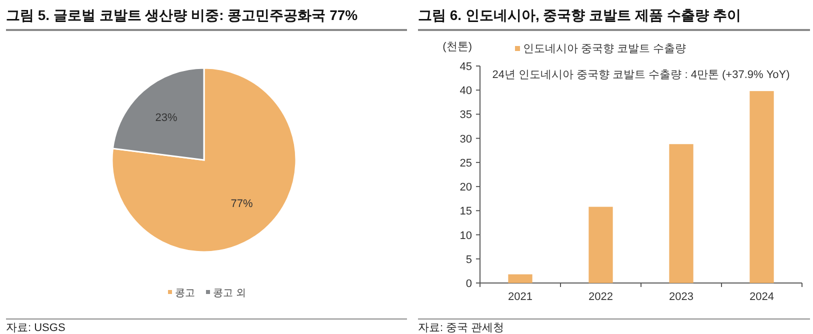 The width and height of the screenshot is (813, 334). What do you see at coordinates (600, 297) in the screenshot?
I see `x-tick-label: 2022` at bounding box center [600, 297].